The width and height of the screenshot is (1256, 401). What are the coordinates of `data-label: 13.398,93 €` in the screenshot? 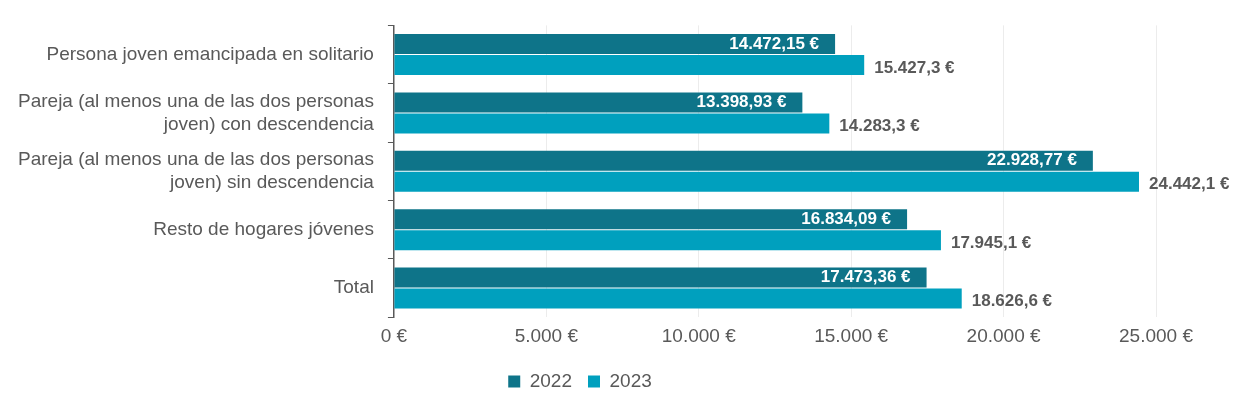 It's located at (741, 102).